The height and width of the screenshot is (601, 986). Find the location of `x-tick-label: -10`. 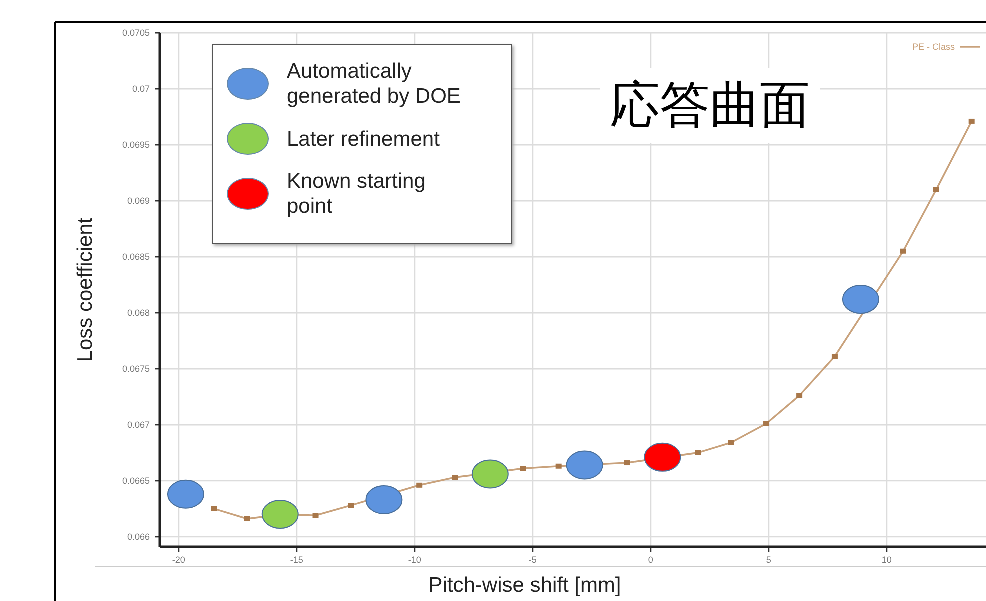

x-tick-label: -10 is located at coordinates (415, 560).